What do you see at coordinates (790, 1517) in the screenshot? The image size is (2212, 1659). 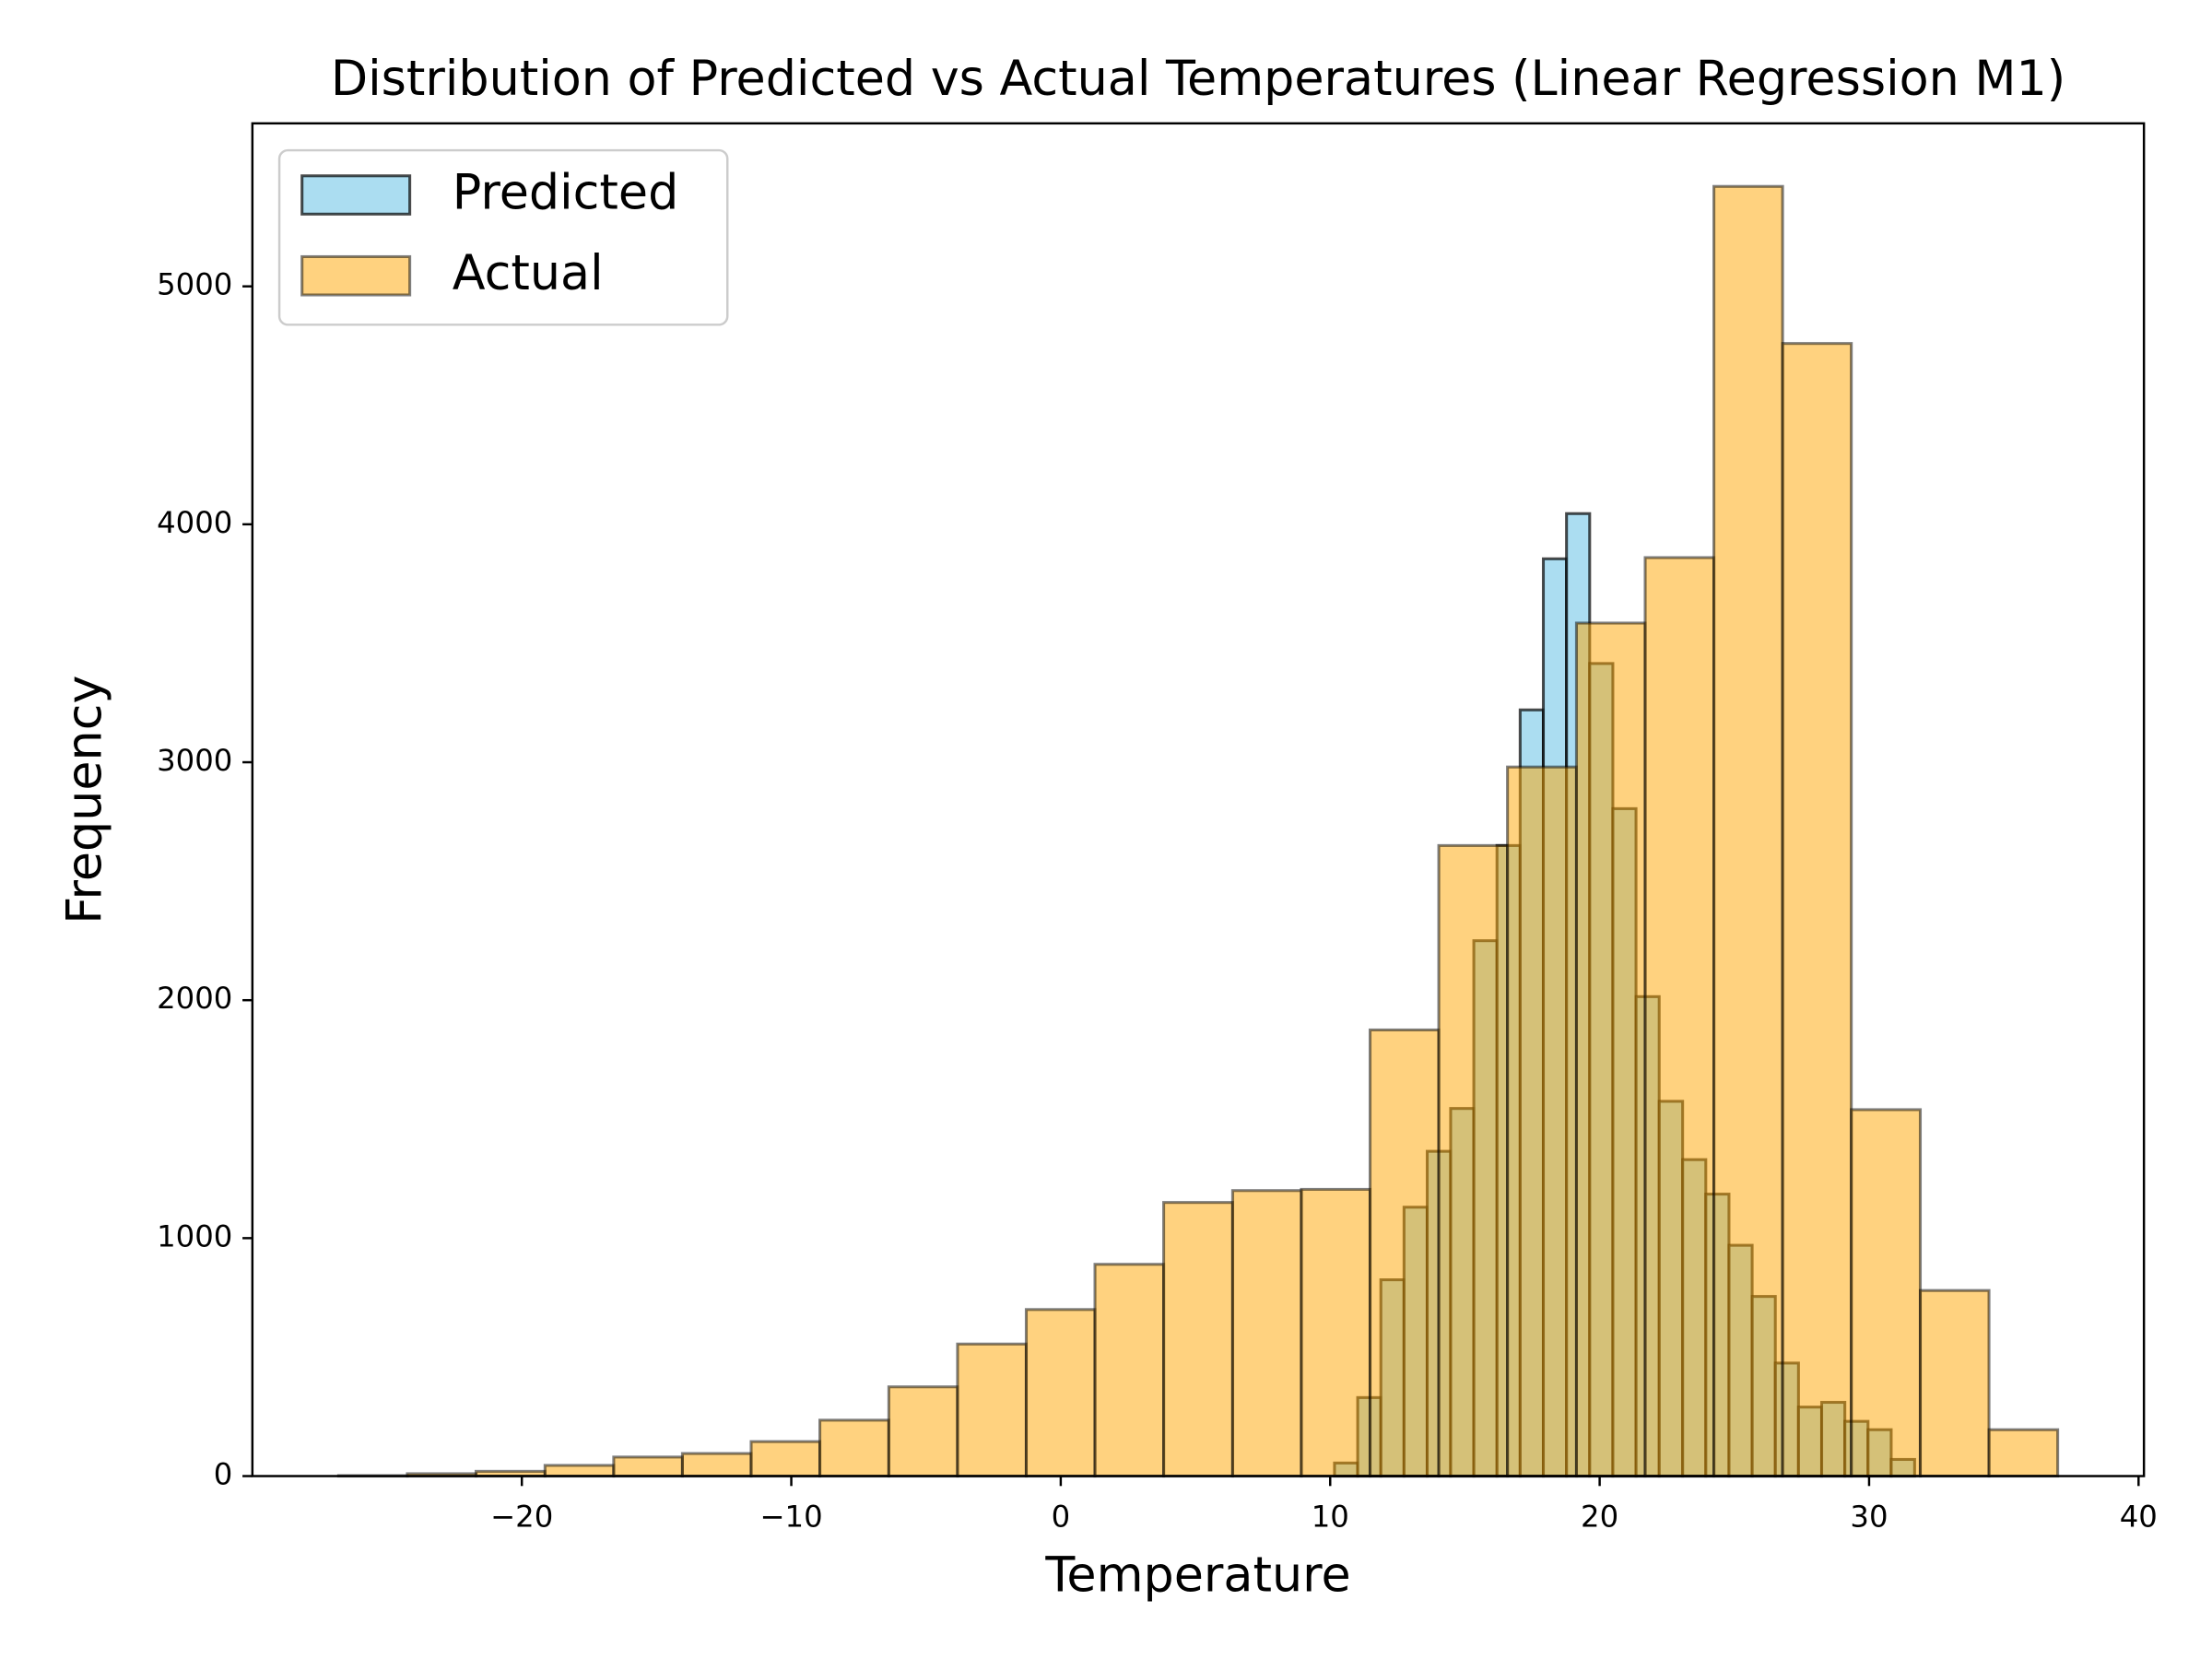 I see `x-tick-label: −10` at bounding box center [790, 1517].